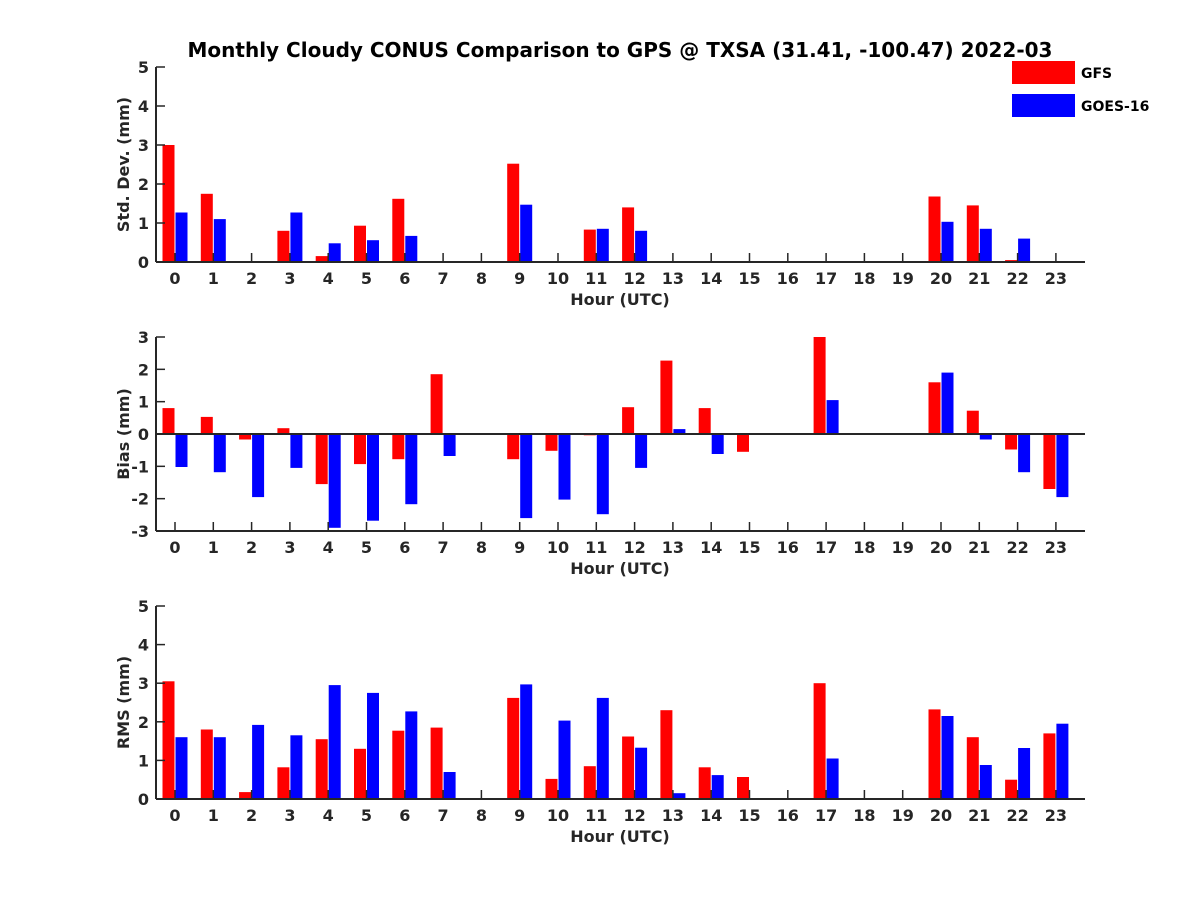 The height and width of the screenshot is (900, 1200). What do you see at coordinates (1096, 74) in the screenshot?
I see `legend-label-gfs: GFS` at bounding box center [1096, 74].